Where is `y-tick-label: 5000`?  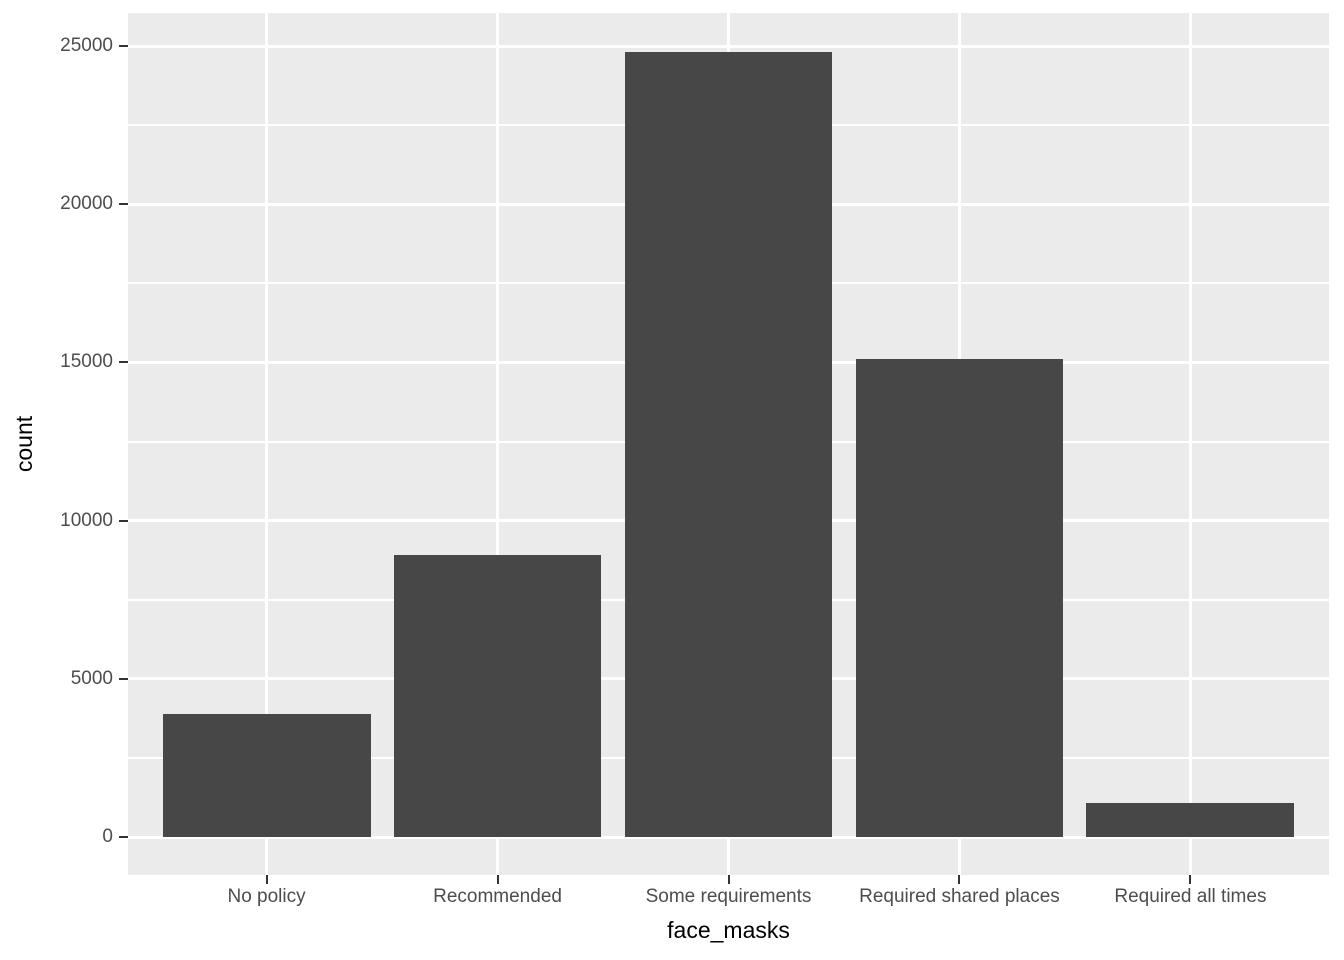 y-tick-label: 5000 is located at coordinates (91, 678).